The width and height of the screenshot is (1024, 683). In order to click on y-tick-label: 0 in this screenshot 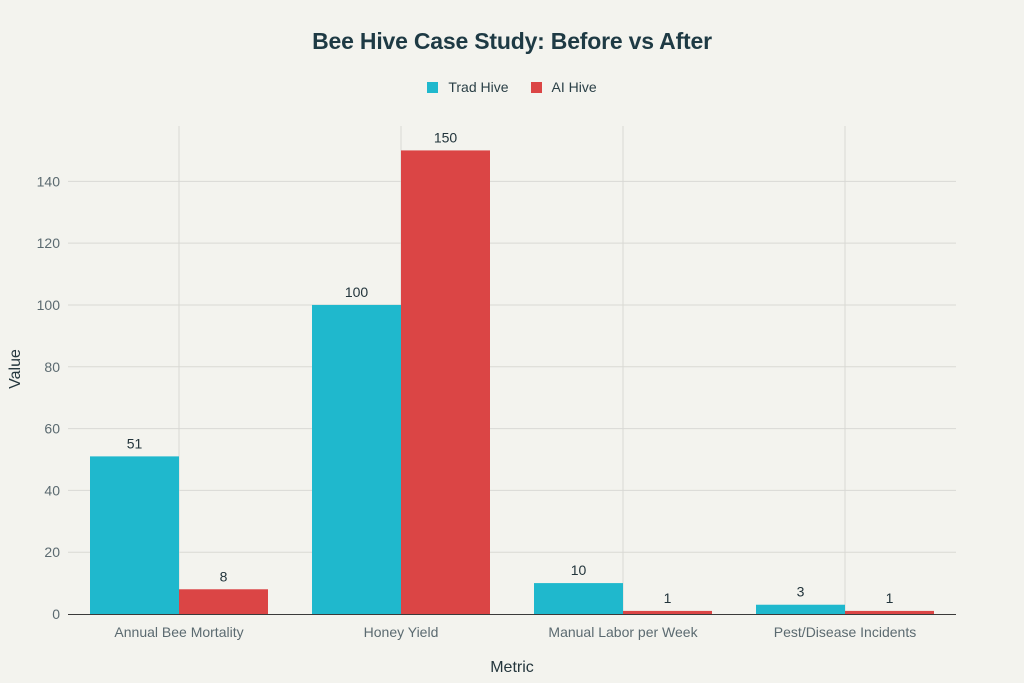, I will do `click(56, 614)`.